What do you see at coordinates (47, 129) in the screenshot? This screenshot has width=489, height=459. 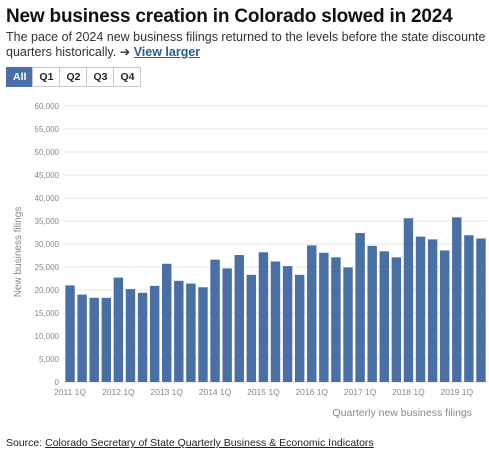 I see `y-tick-label: 55,000` at bounding box center [47, 129].